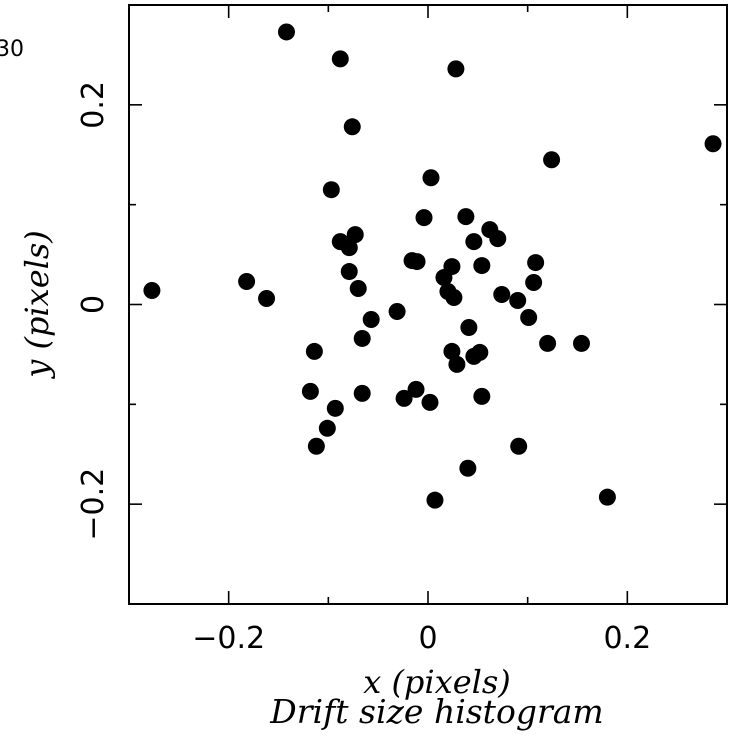  What do you see at coordinates (436, 711) in the screenshot?
I see `chart-caption: Drift size histogram` at bounding box center [436, 711].